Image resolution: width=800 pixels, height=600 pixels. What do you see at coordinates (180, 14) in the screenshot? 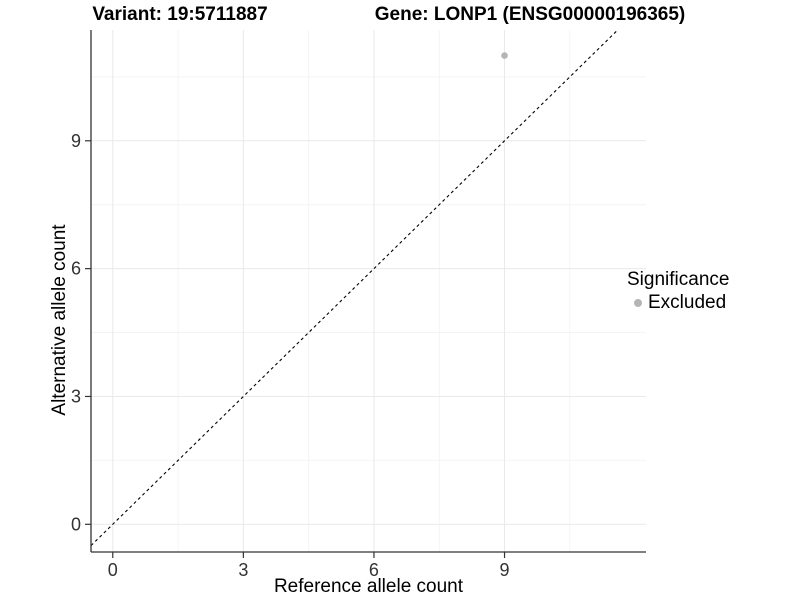
I see `plot-title-variant: Variant: 19:5711887` at bounding box center [180, 14].